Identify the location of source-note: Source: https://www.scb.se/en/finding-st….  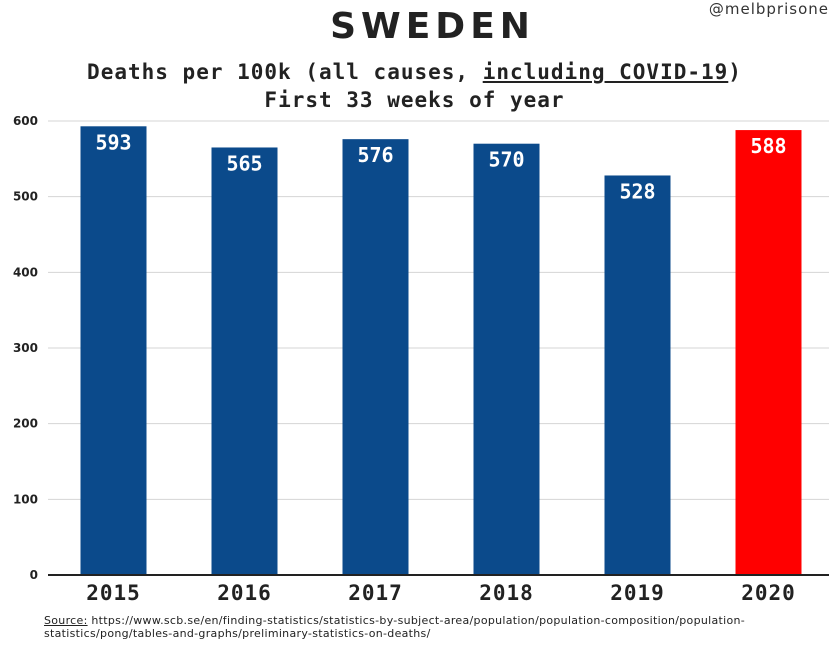
(434, 627).